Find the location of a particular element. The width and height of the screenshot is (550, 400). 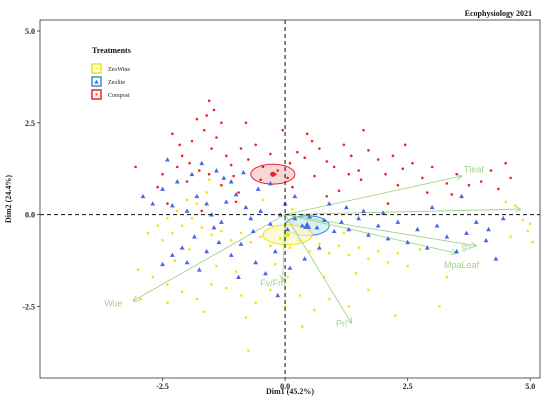

legend: Treatments ZeoWine Zeolite Compost is located at coordinates (111, 73).